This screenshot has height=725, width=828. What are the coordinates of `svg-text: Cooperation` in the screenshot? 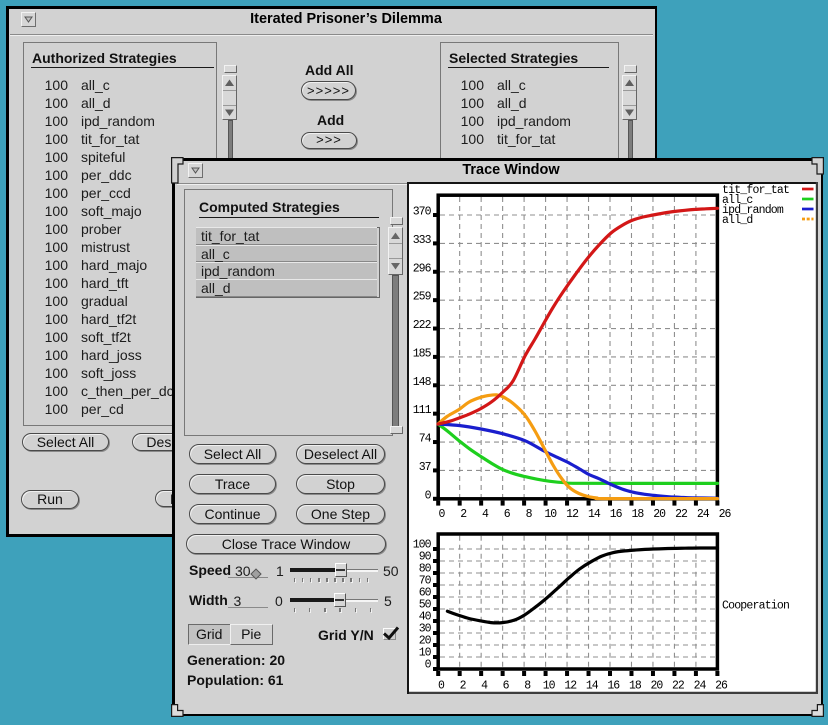 It's located at (755, 605).